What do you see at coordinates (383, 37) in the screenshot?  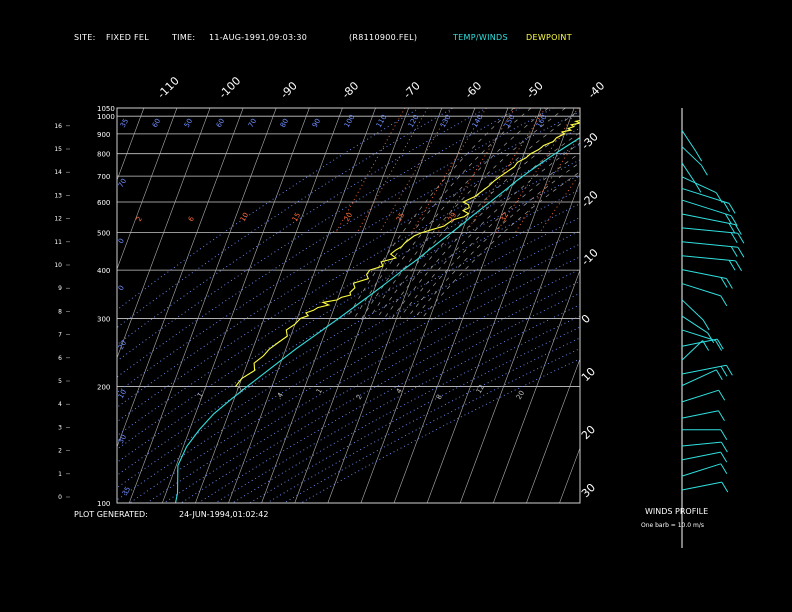 I see `header-file: (R8110900.FEL)` at bounding box center [383, 37].